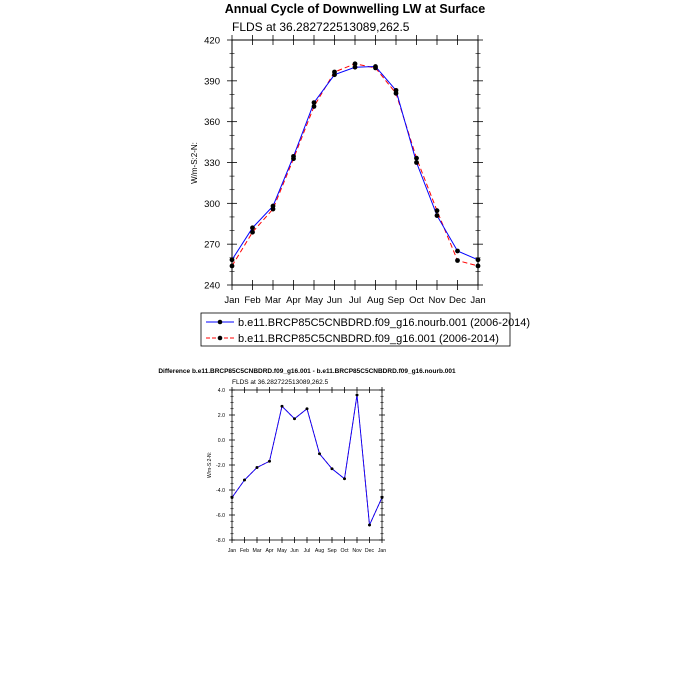  I want to click on y-tick-label: 390, so click(212, 81).